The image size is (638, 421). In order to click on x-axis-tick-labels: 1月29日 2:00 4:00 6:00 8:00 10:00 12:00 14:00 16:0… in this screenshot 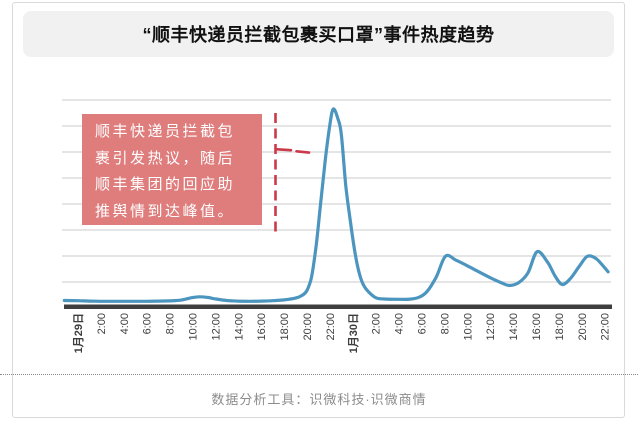, I will do `click(342, 333)`.